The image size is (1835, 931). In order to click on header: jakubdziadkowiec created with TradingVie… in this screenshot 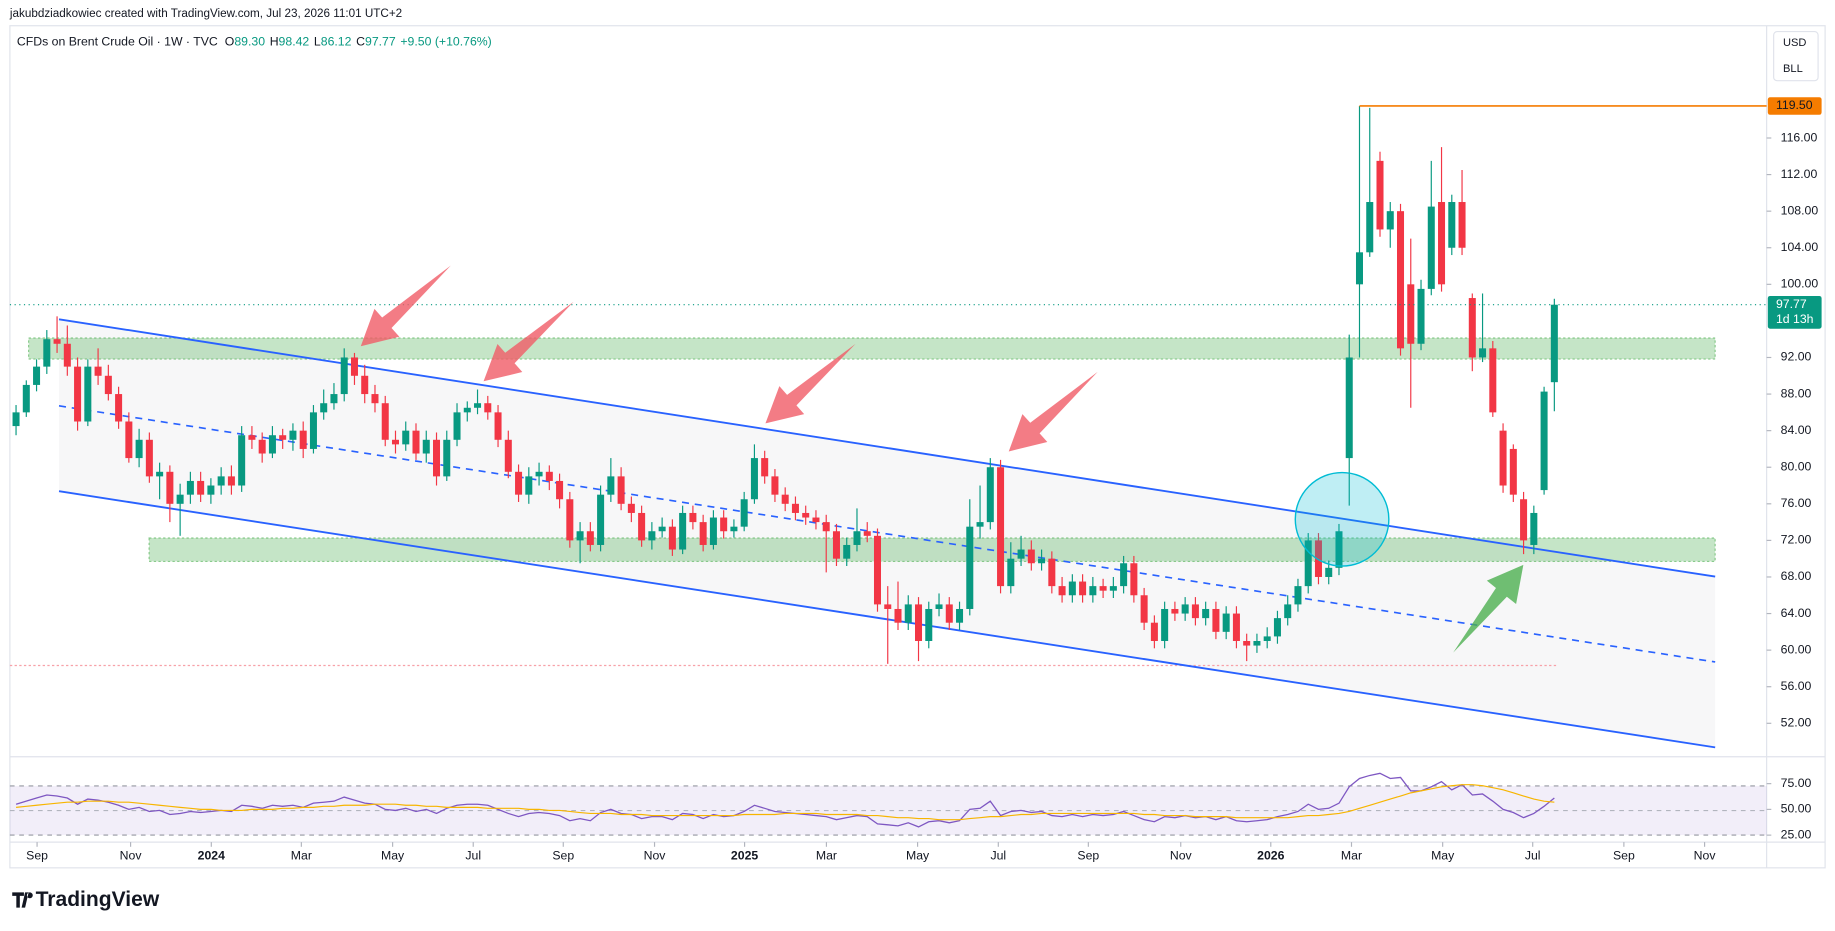, I will do `click(205, 13)`.